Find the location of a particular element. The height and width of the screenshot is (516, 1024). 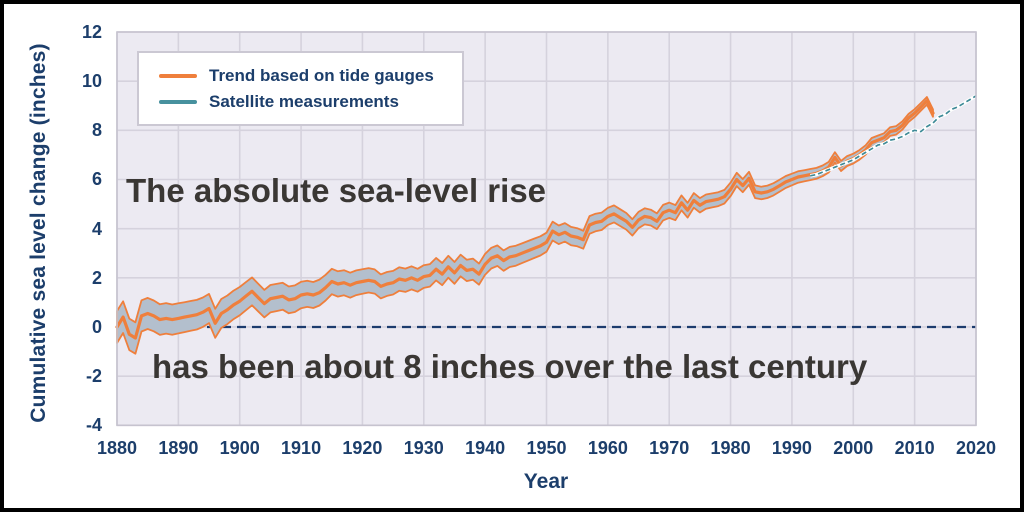

y-tick-label: -4 is located at coordinates (93, 425).